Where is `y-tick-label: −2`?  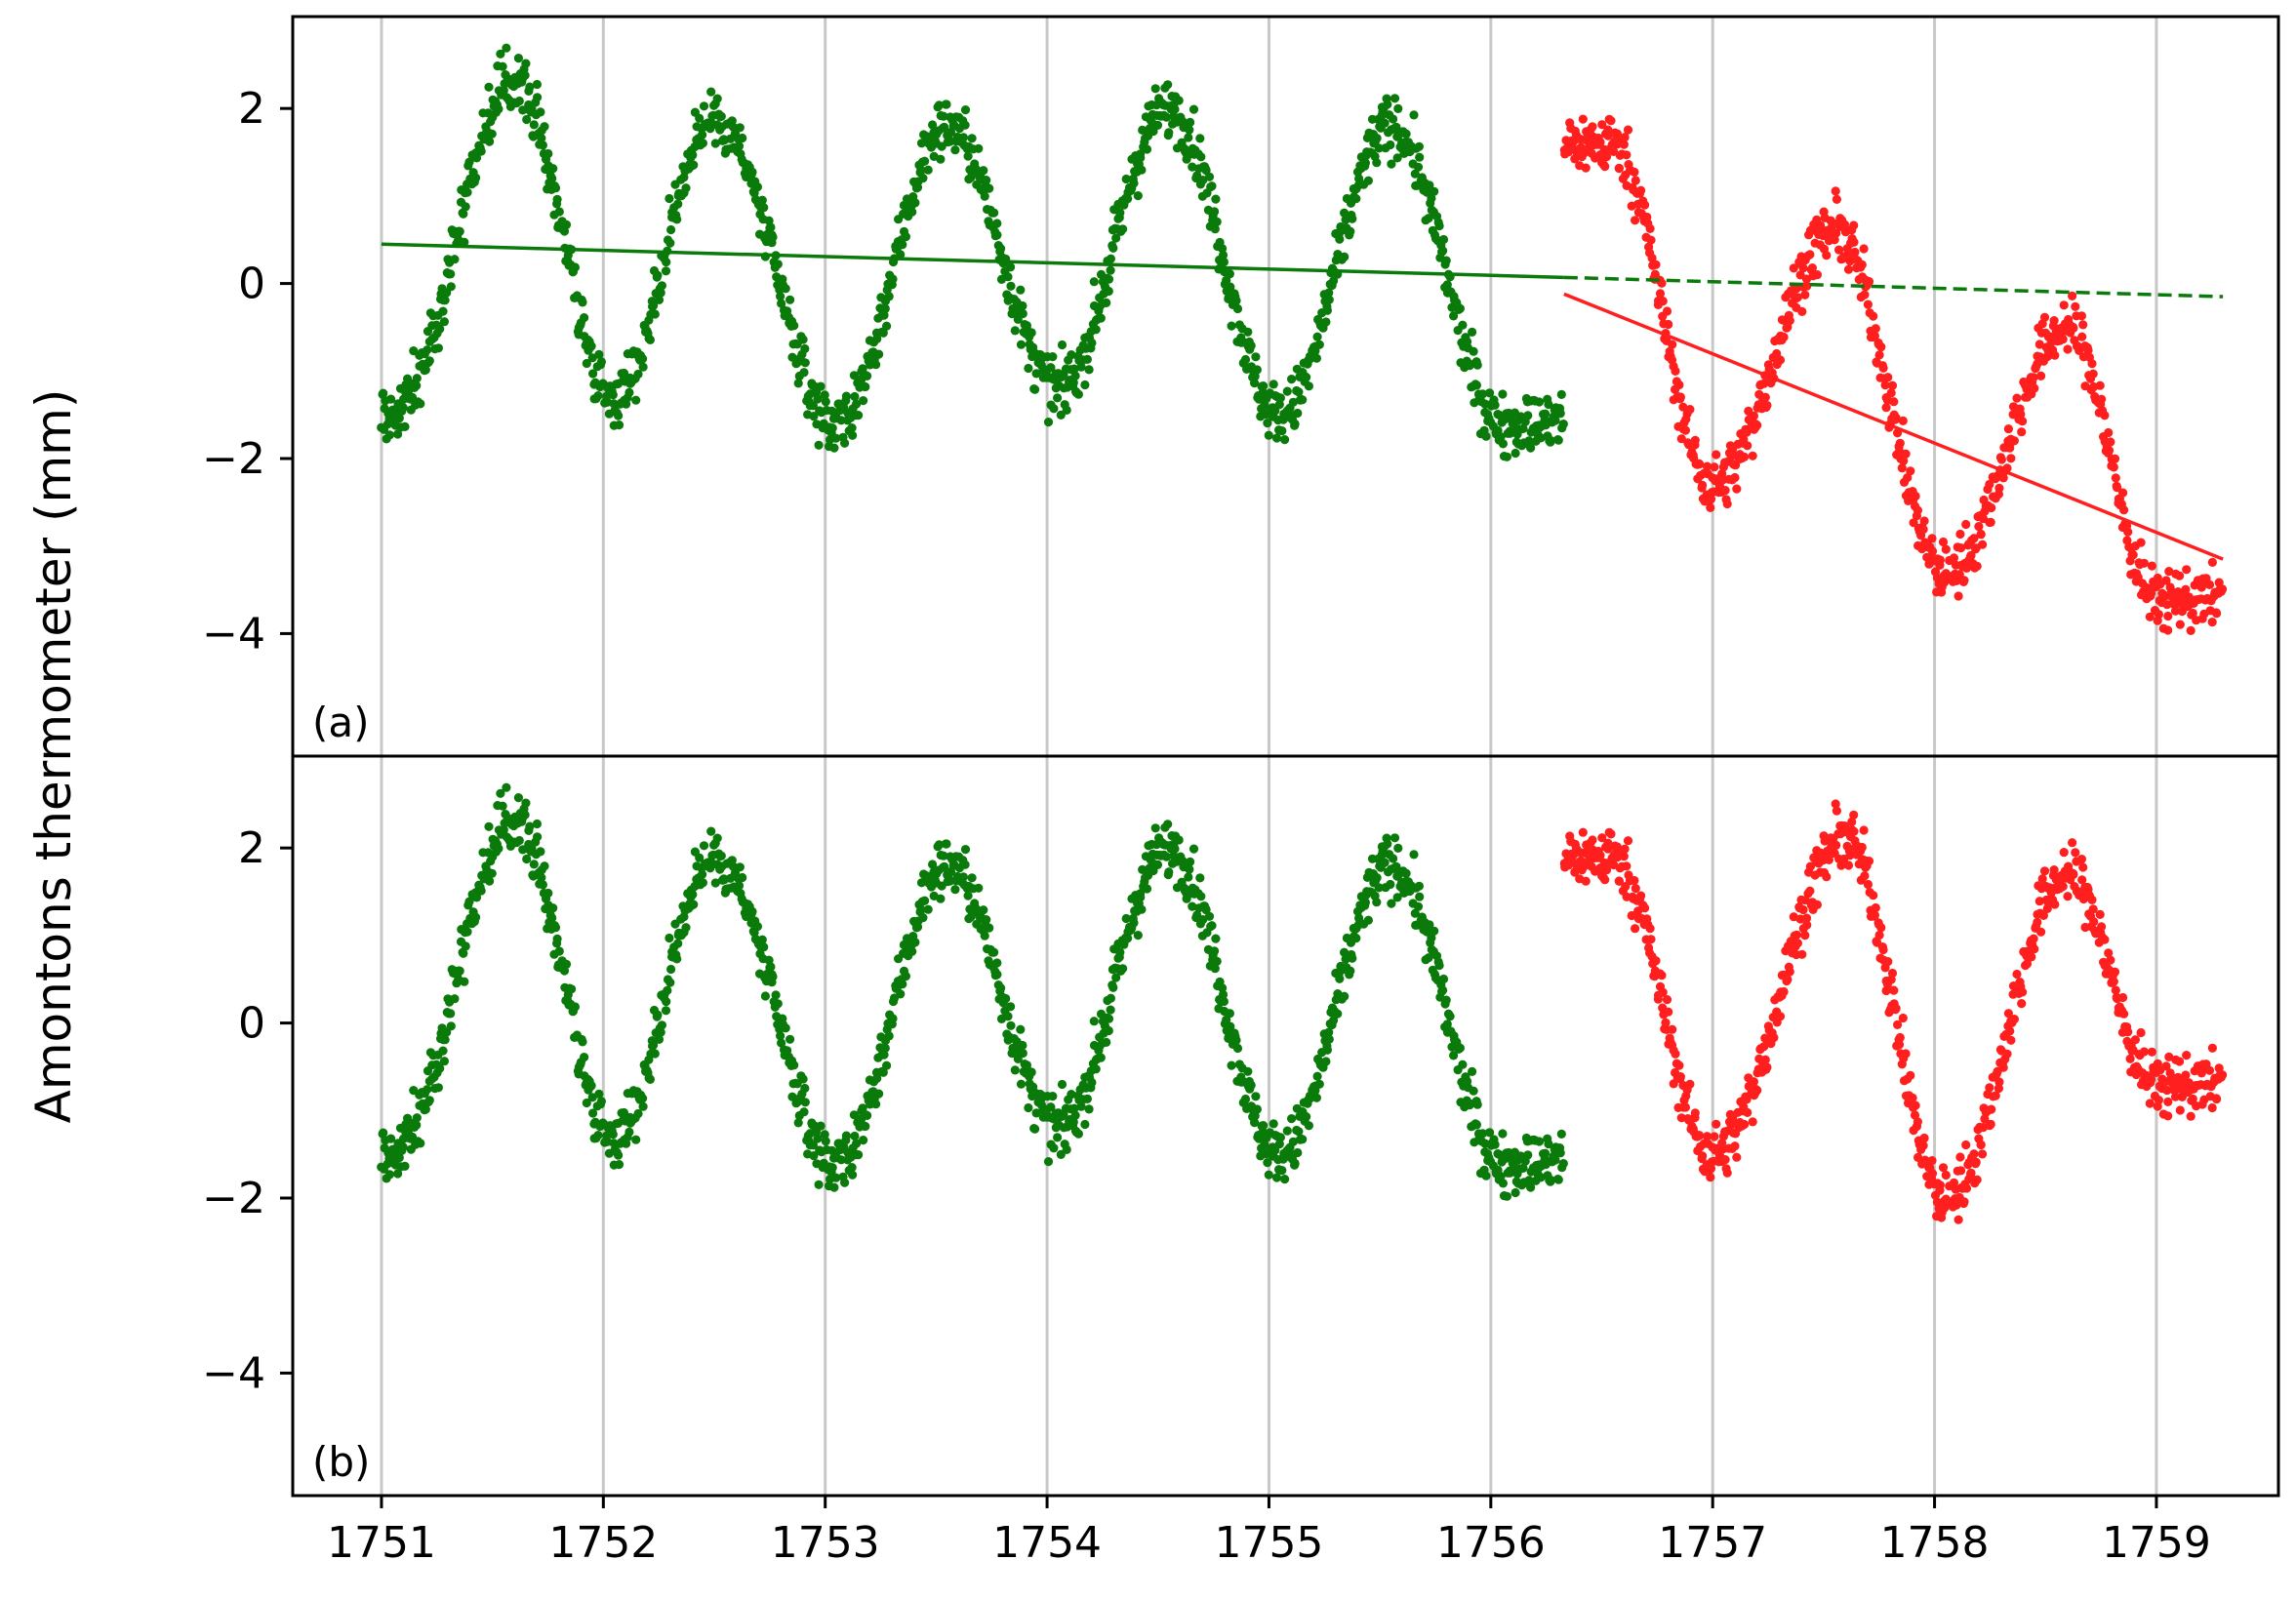
y-tick-label: −2 is located at coordinates (234, 1198).